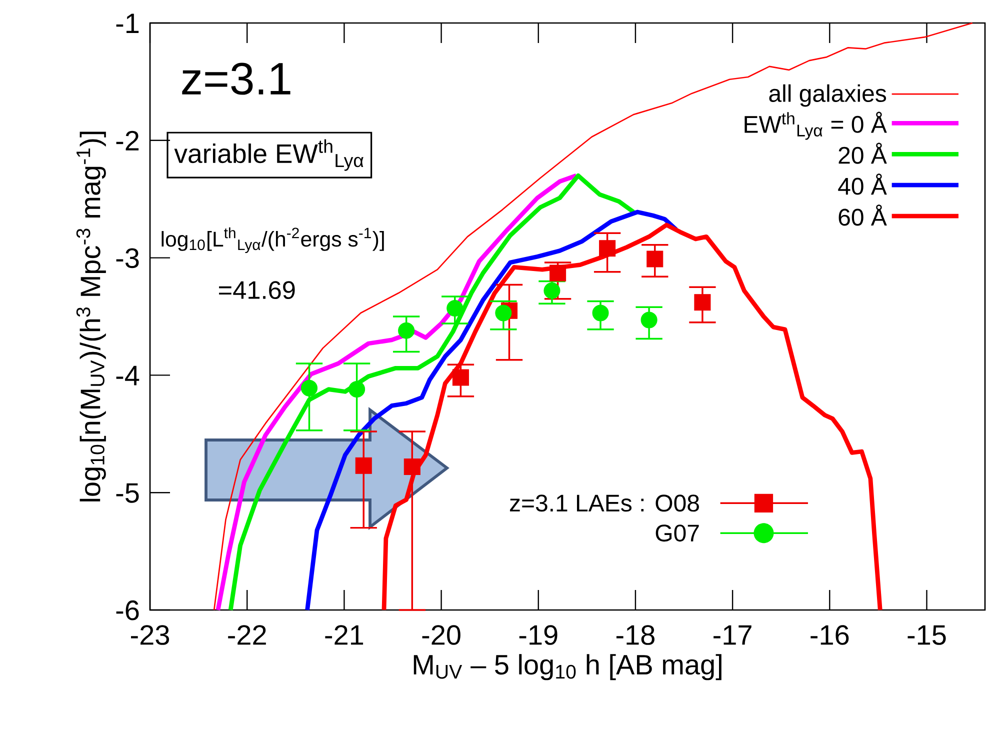 Image resolution: width=990 pixels, height=729 pixels. I want to click on legend-label: 20 Å, so click(862, 153).